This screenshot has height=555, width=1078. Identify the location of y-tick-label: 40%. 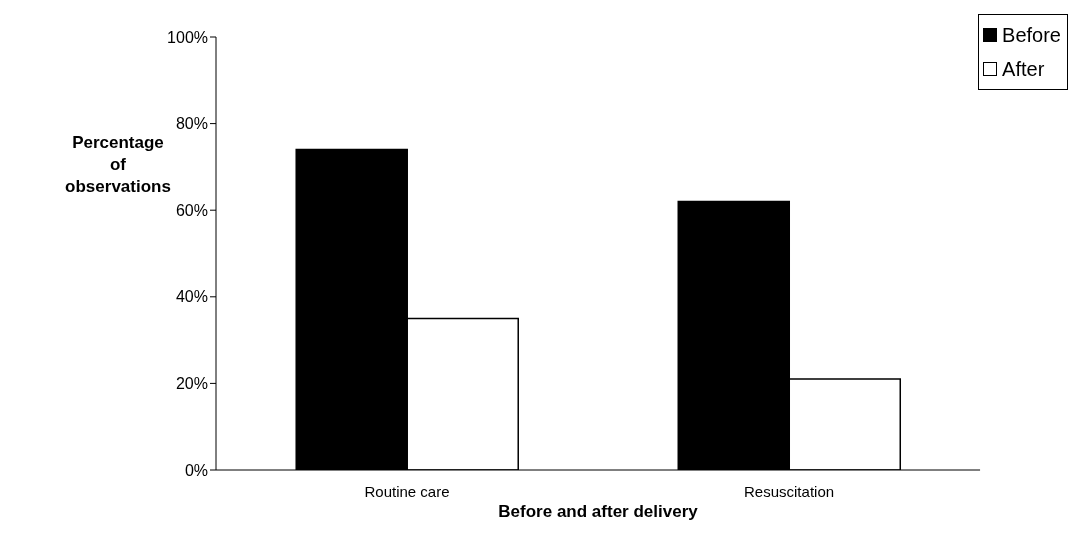
(191, 297).